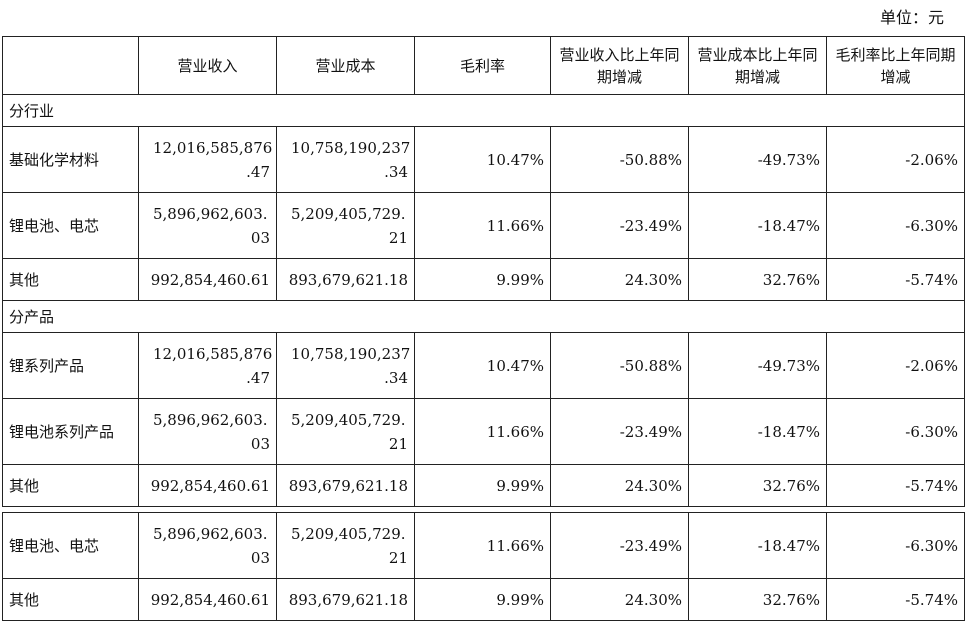 The height and width of the screenshot is (621, 966). What do you see at coordinates (70, 431) in the screenshot?
I see `row-name: 锂电池系列产品` at bounding box center [70, 431].